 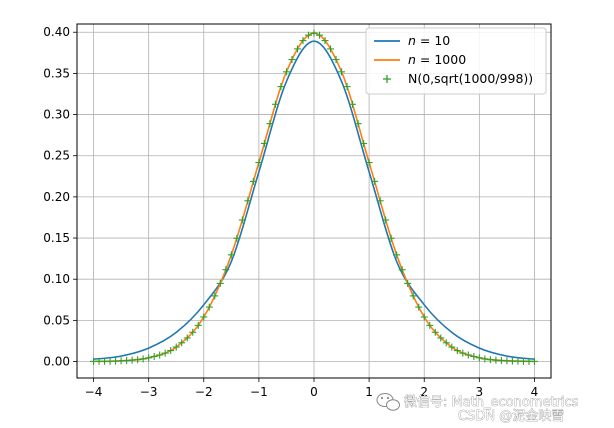 What do you see at coordinates (388, 402) in the screenshot?
I see `wechat-icon` at bounding box center [388, 402].